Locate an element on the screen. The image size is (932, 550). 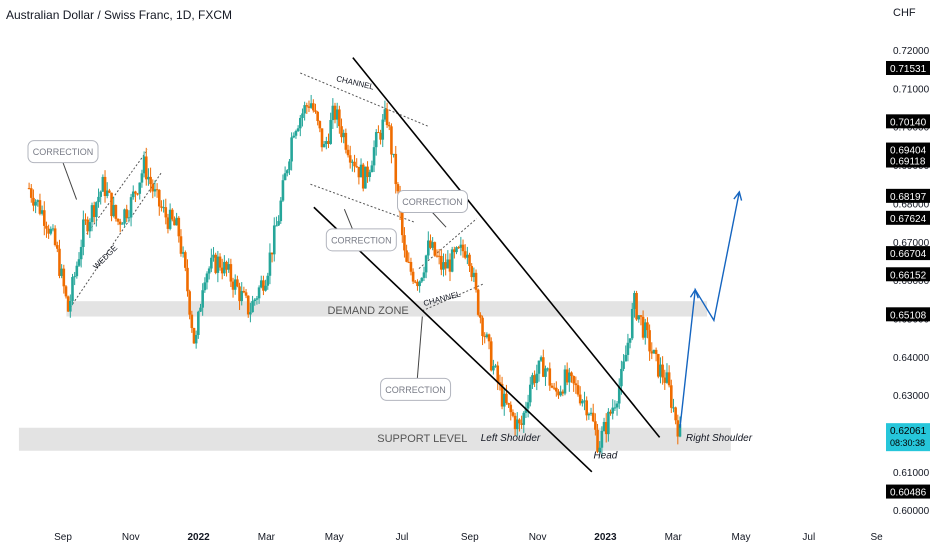
price-label-3: 0.69118 is located at coordinates (908, 162).